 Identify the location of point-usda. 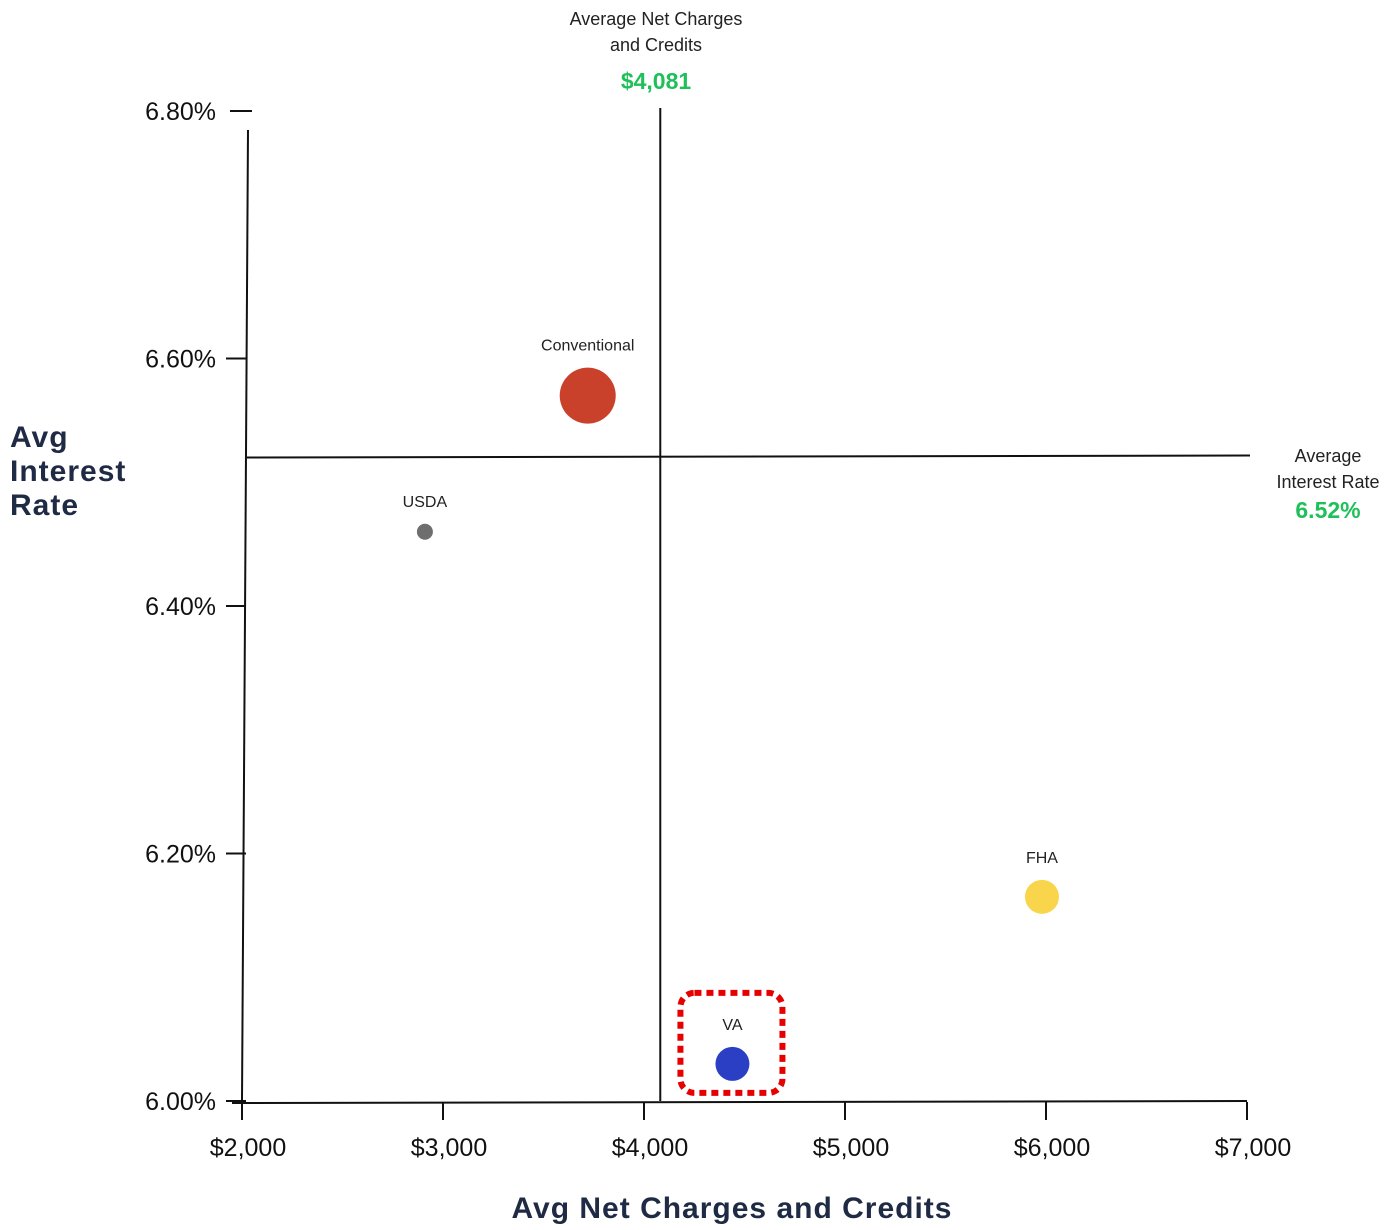
(424, 531).